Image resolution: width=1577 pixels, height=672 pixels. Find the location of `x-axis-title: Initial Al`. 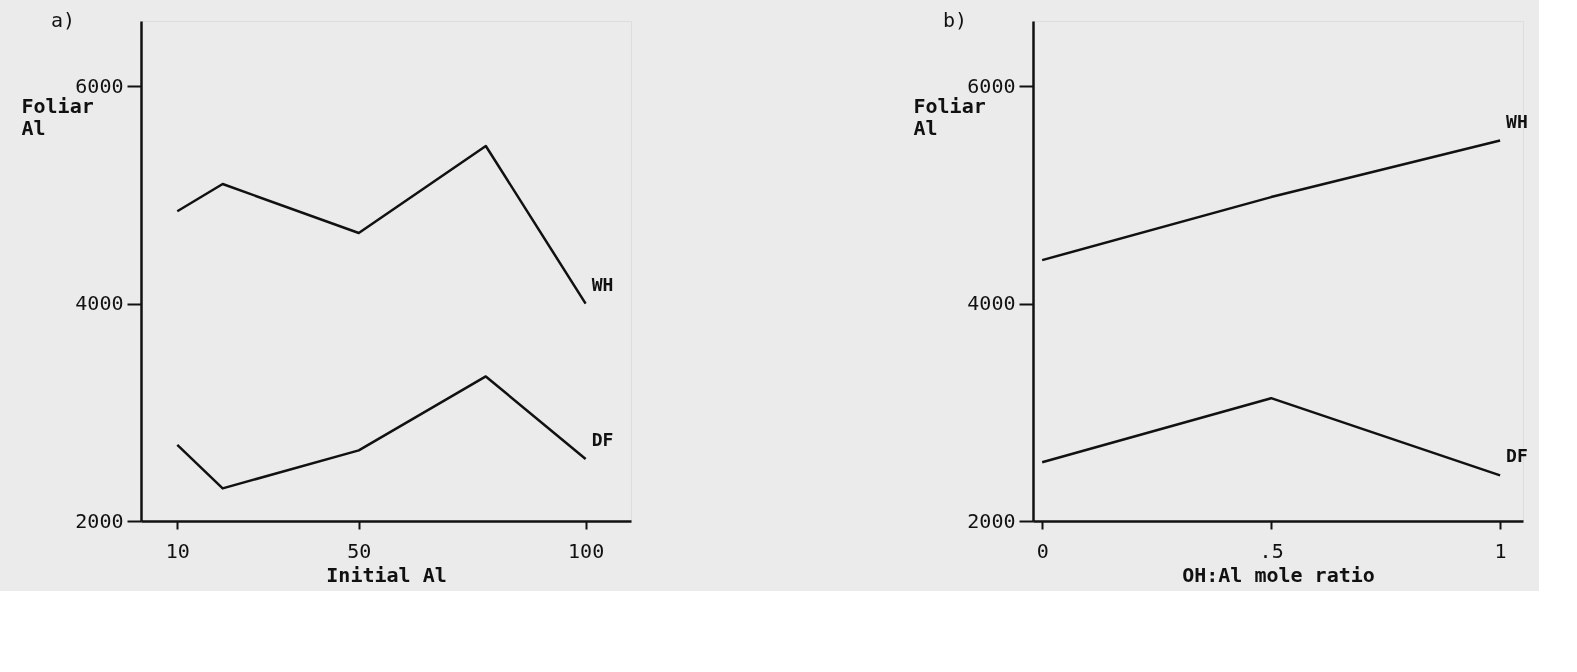

x-axis-title: Initial Al is located at coordinates (386, 574).